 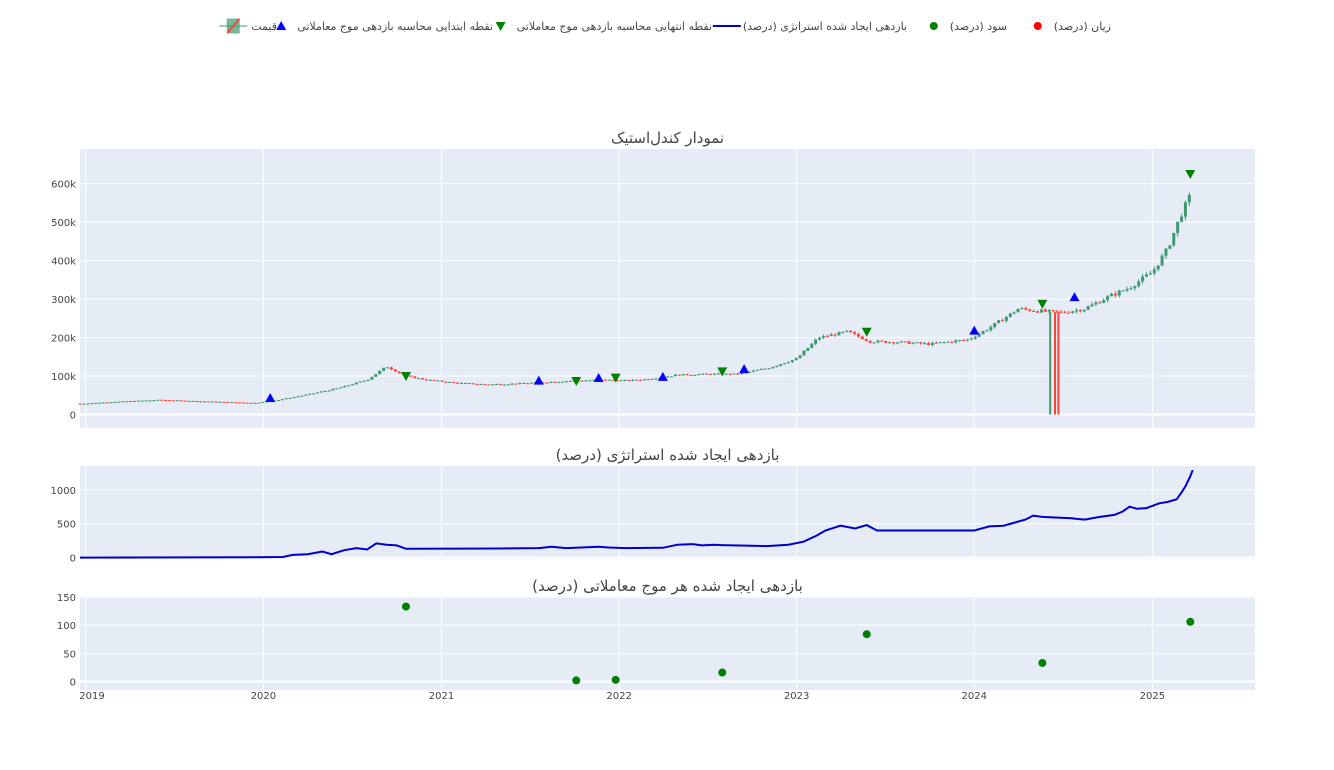 I want to click on legend-item: بازدهی ایجاد شده استراتژی (درصد), so click(x=809, y=26).